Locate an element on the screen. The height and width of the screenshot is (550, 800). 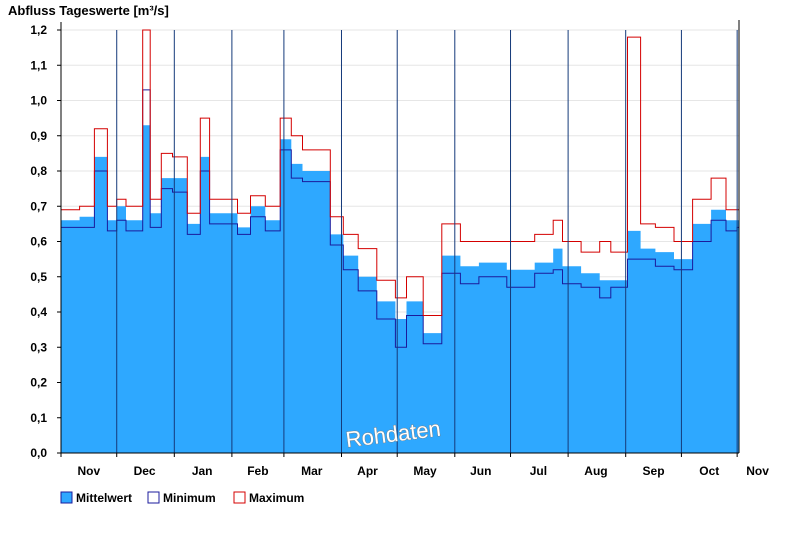
y-tick-label: 0,7 is located at coordinates (38, 206).